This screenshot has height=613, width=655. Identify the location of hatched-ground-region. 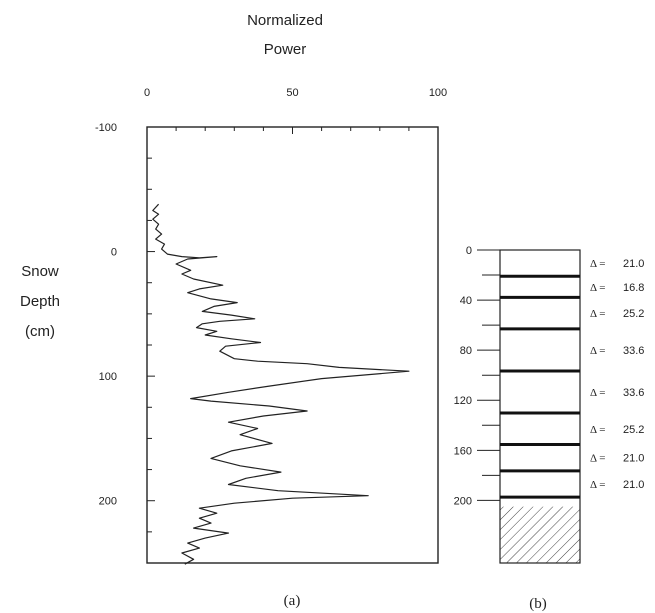
(540, 534).